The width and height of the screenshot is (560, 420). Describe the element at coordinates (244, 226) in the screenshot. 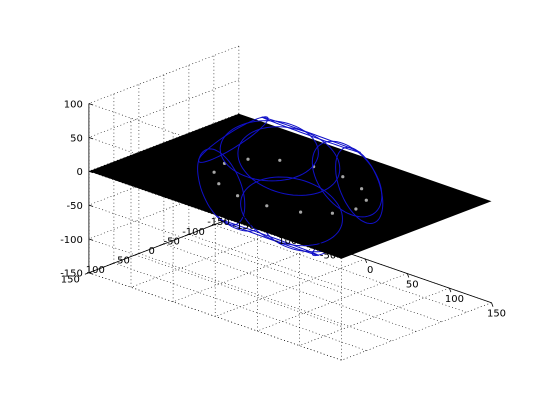

I see `x-tick-label: -150` at that location.